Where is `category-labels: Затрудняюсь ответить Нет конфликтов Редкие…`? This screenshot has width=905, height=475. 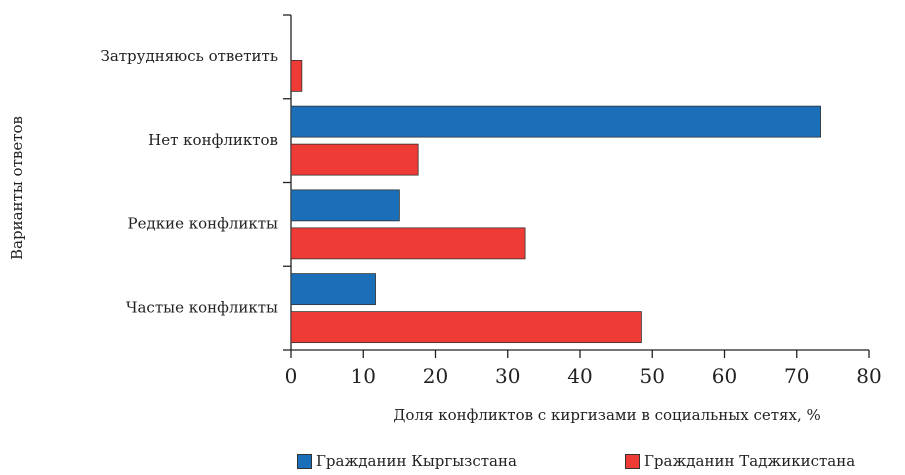
category-labels: Затрудняюсь ответить Нет конфликтов Редкие… is located at coordinates (189, 181).